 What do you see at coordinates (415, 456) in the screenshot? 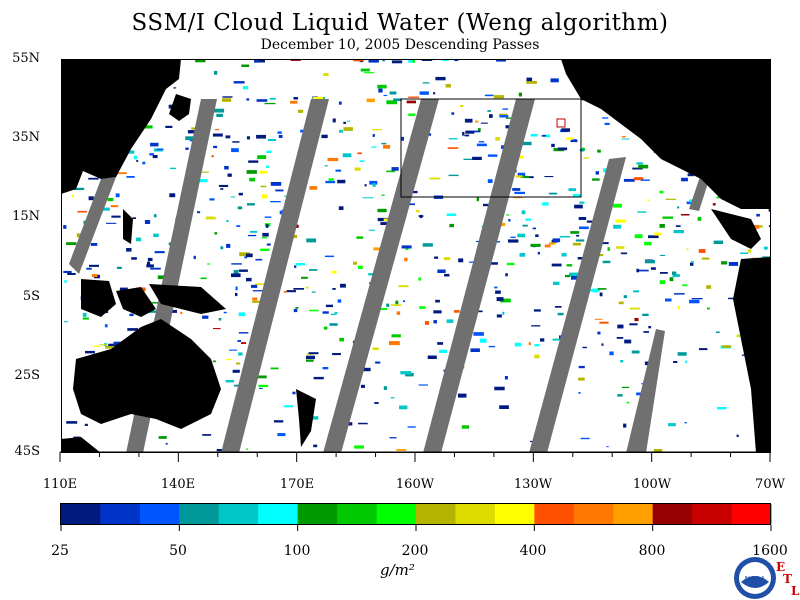
I see `lon-ticks` at bounding box center [415, 456].